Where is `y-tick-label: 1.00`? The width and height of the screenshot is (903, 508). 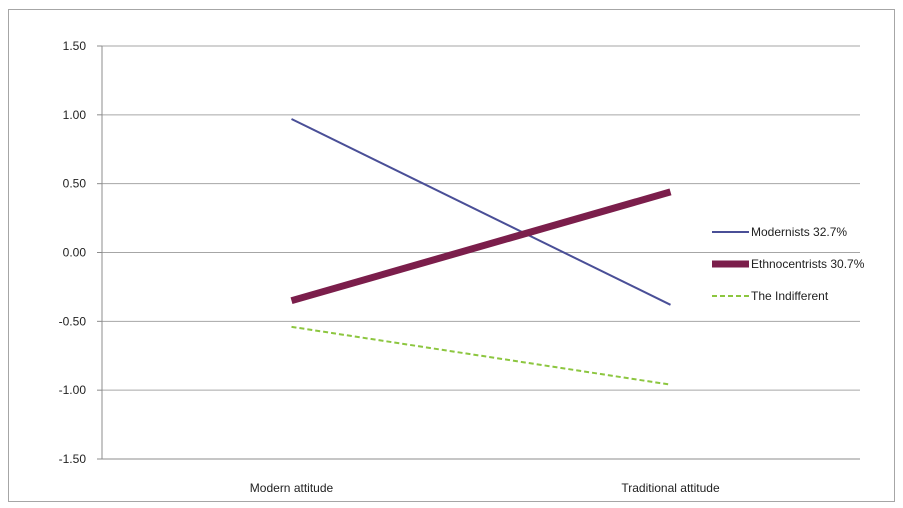 y-tick-label: 1.00 is located at coordinates (75, 115).